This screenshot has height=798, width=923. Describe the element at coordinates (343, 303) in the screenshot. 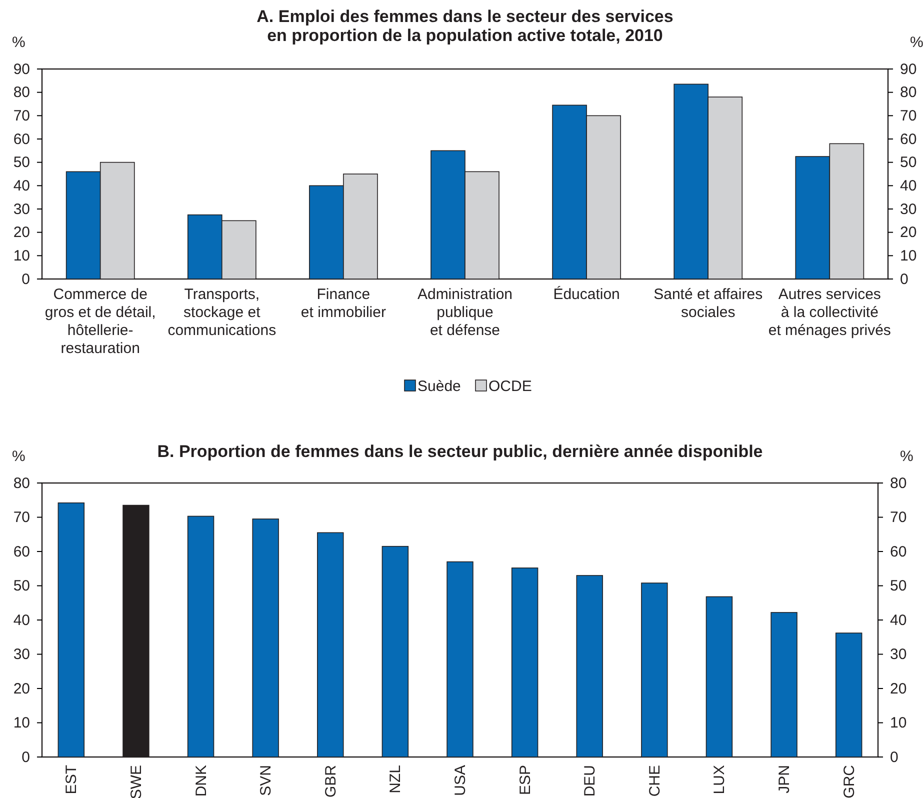

I see `x-tick-label: Finance et immobilier` at that location.